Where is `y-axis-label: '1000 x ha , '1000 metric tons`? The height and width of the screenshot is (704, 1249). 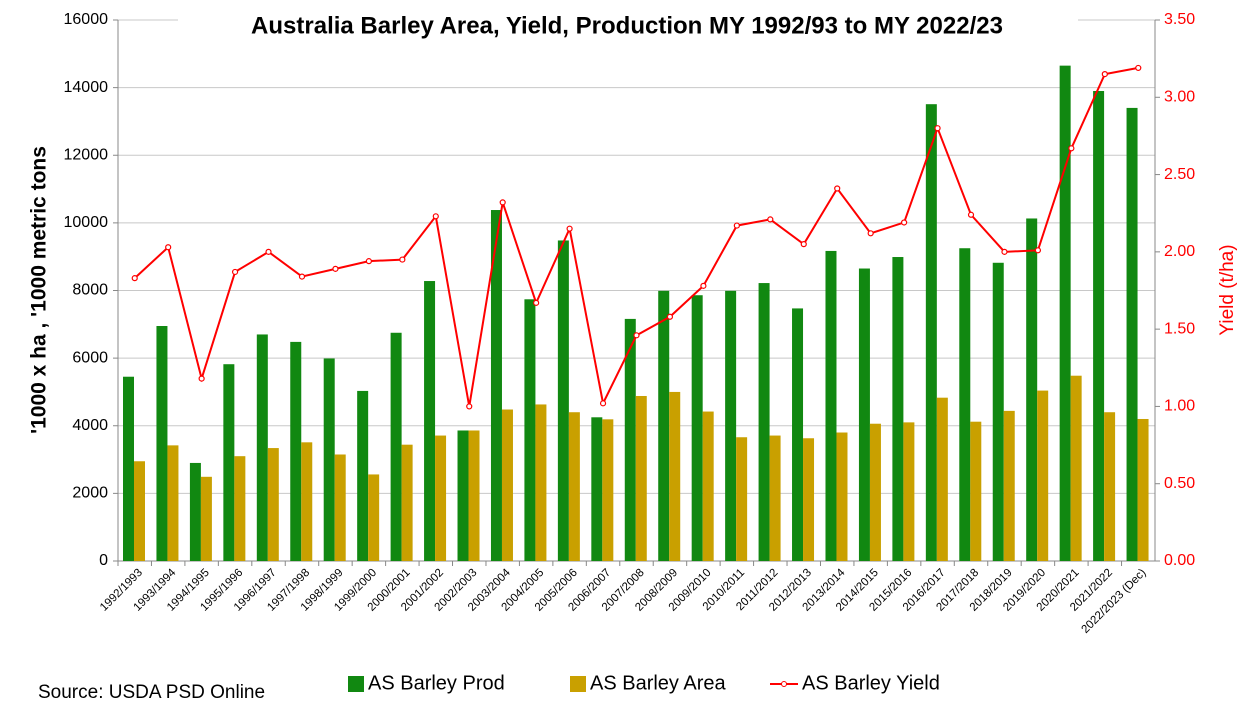 y-axis-label: '1000 x ha , '1000 metric tons is located at coordinates (39, 290).